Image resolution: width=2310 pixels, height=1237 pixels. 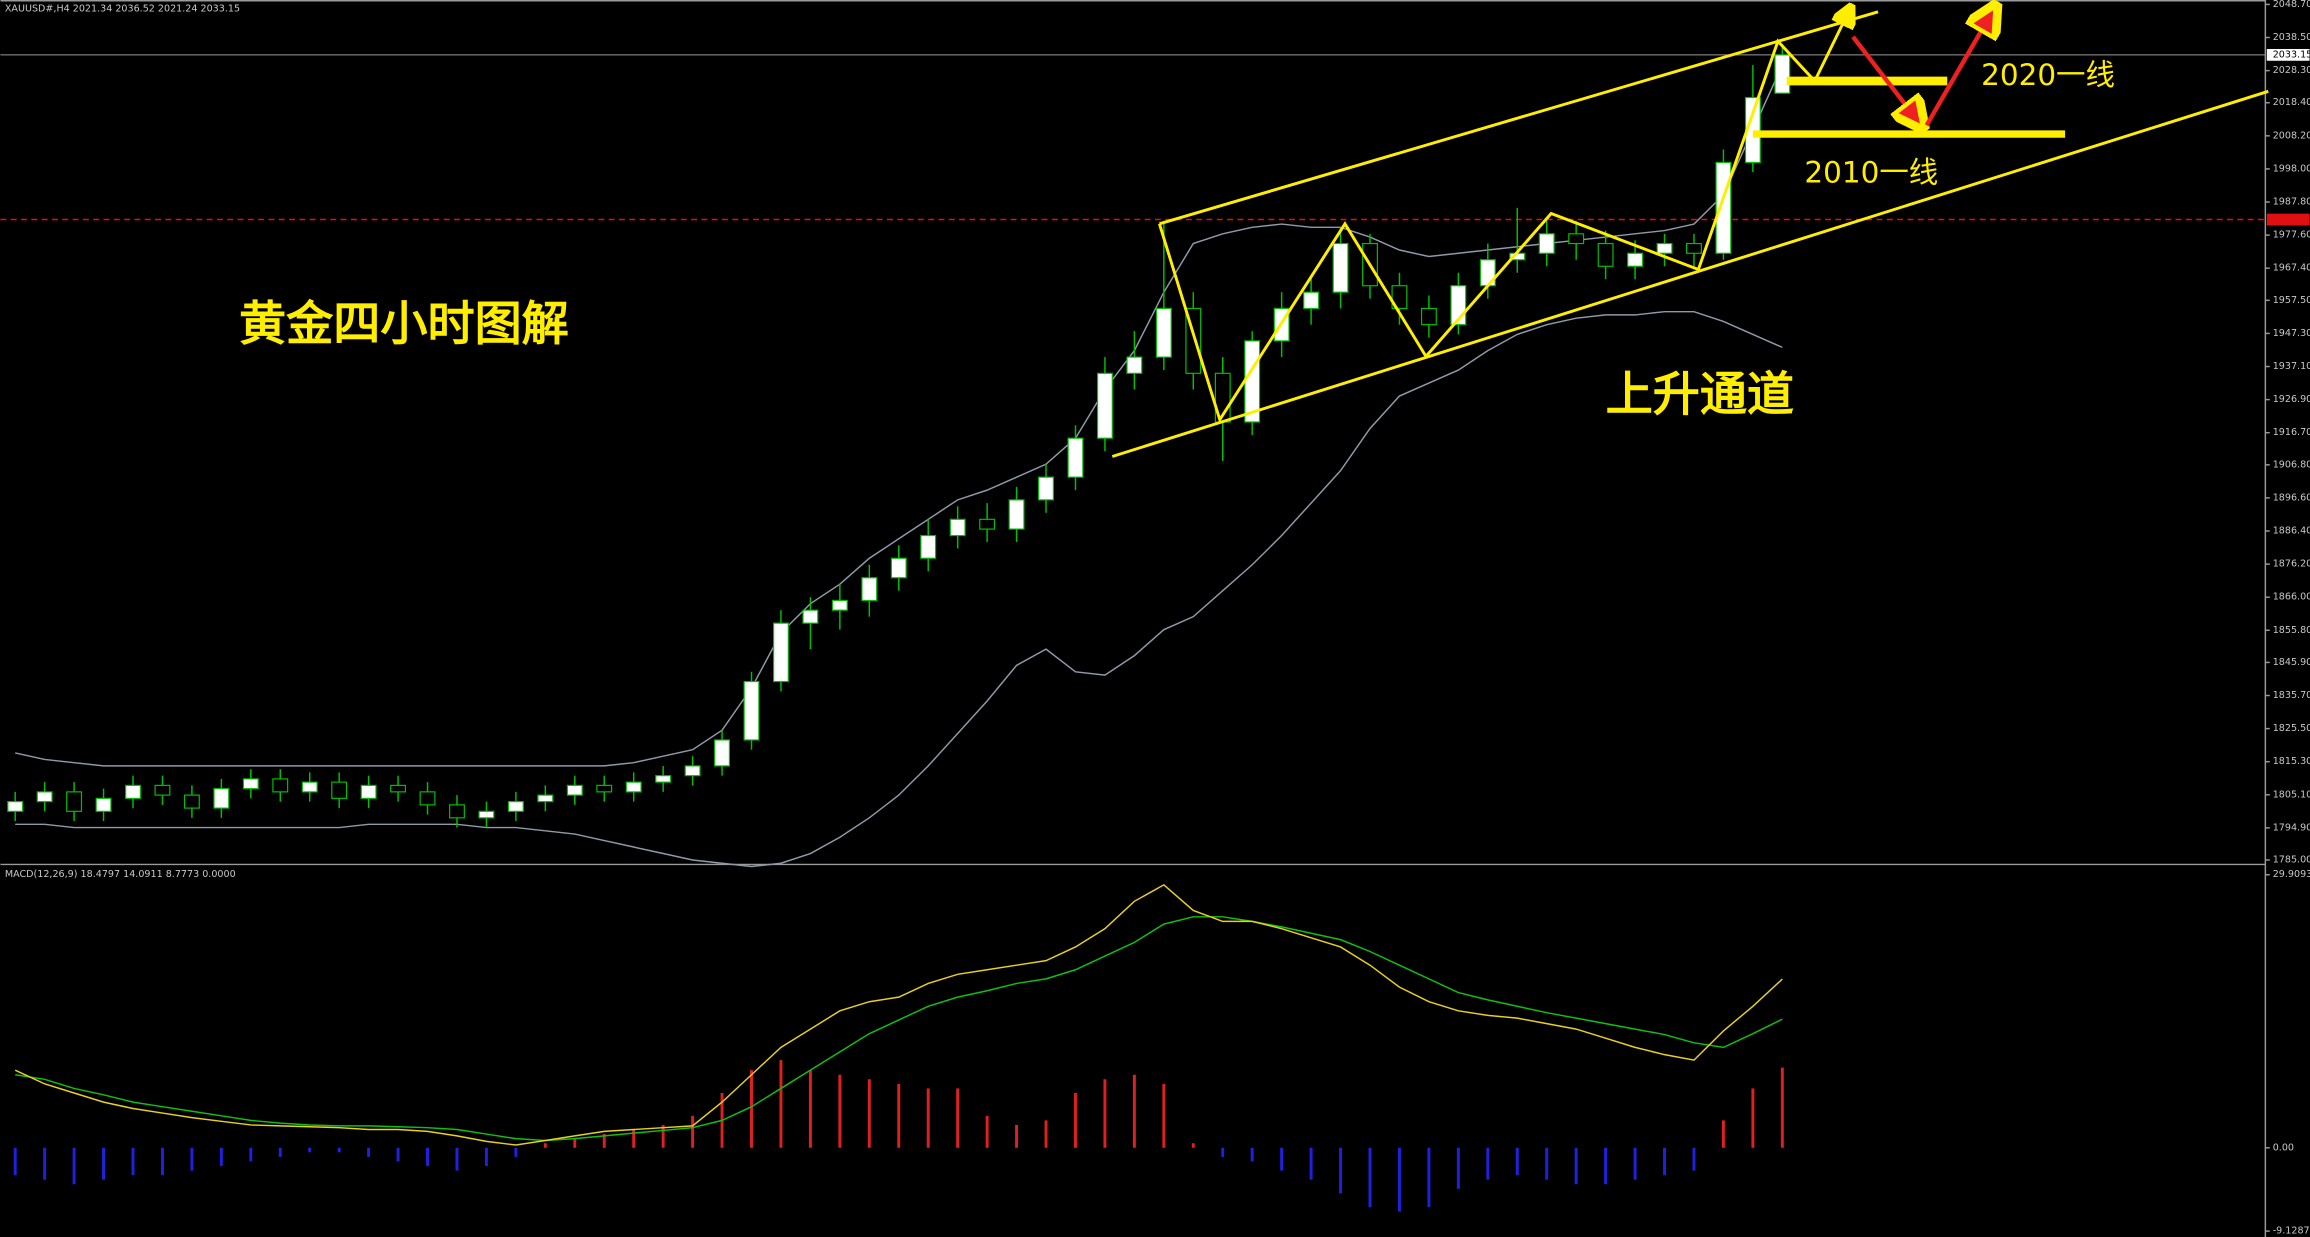 I want to click on zigzag, so click(x=1503, y=218).